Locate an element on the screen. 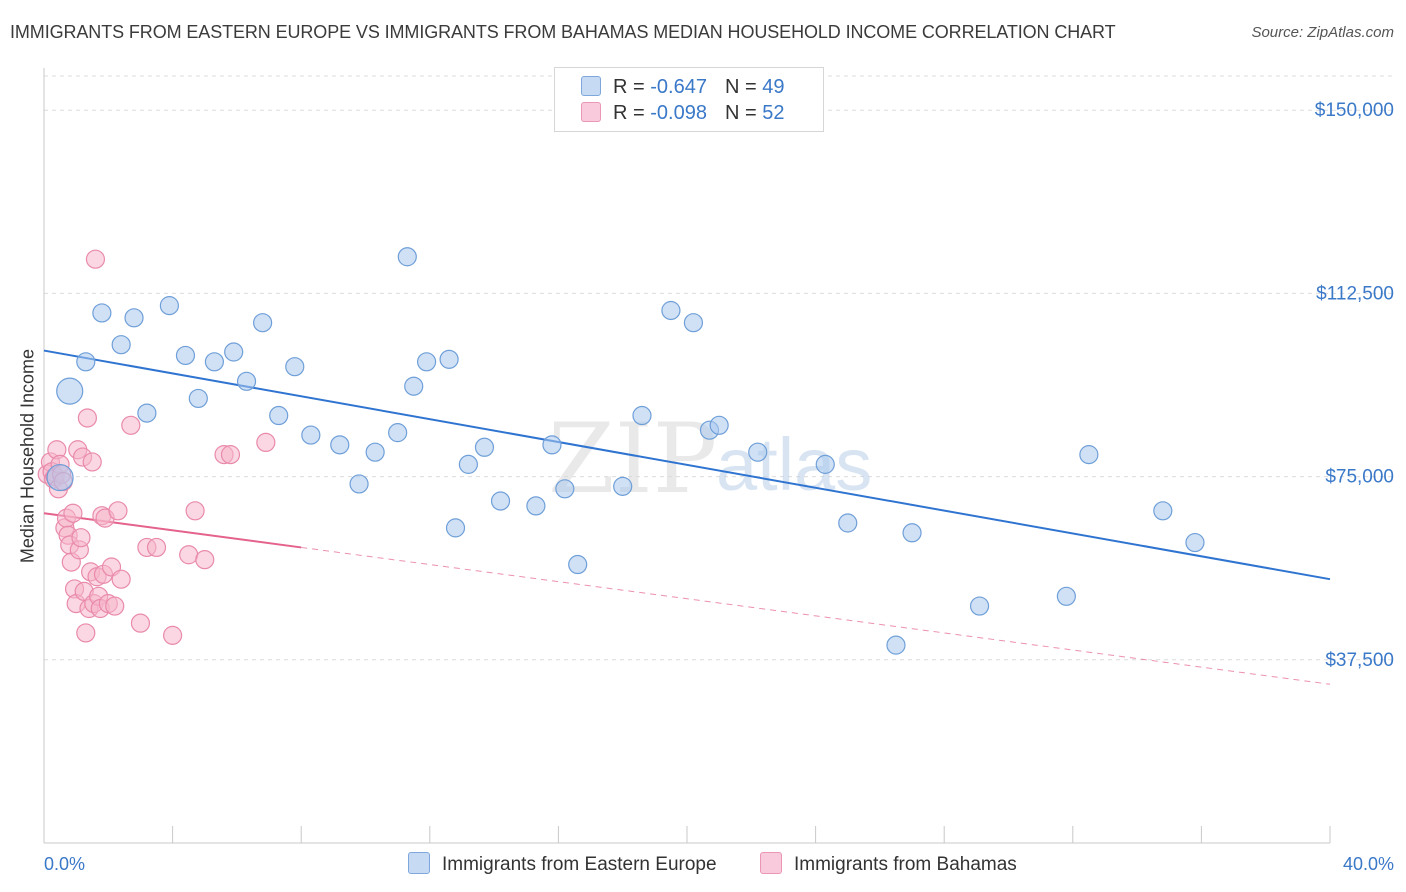 This screenshot has width=1406, height=892. series-name-bahamas: Immigrants from Bahamas is located at coordinates (905, 864).